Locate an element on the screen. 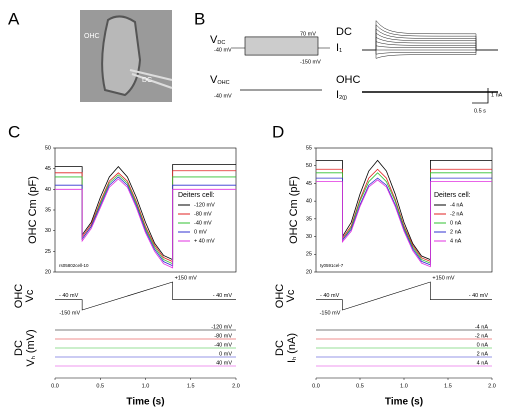 The image size is (525, 414). dc-label: 40 mV is located at coordinates (224, 363).